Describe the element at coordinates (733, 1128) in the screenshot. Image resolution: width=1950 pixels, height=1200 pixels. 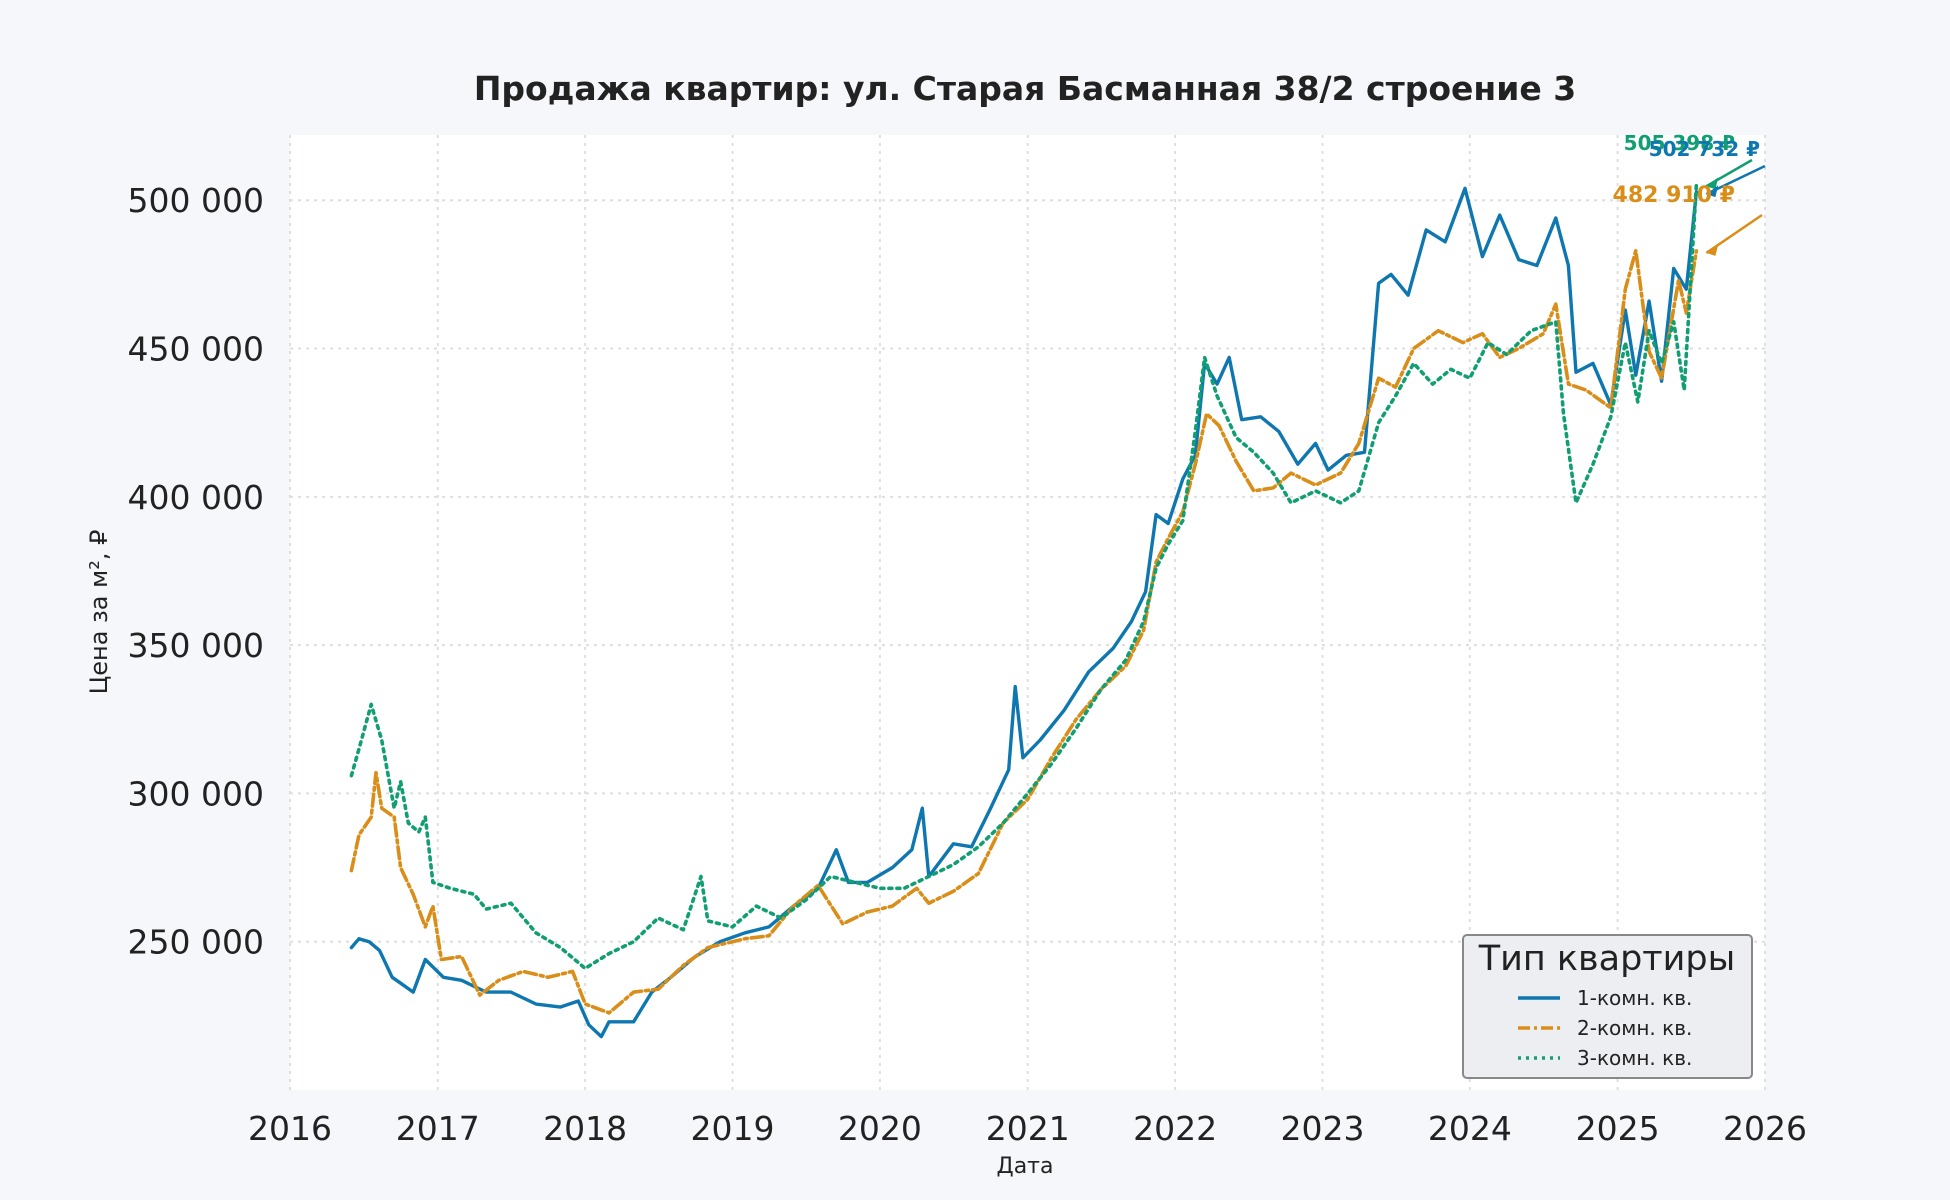
I see `x-tick-label: 2019` at that location.